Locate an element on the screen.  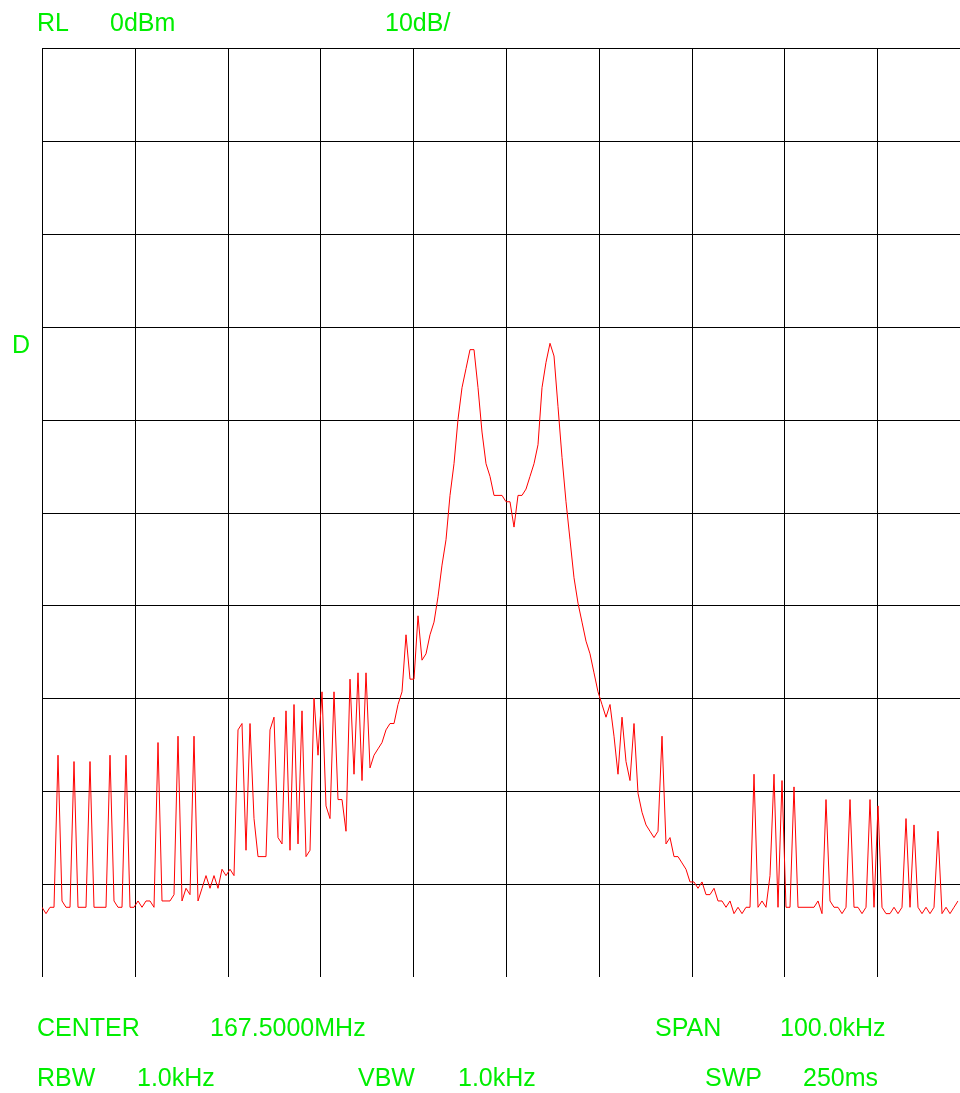
text: 250ms is located at coordinates (841, 1077).